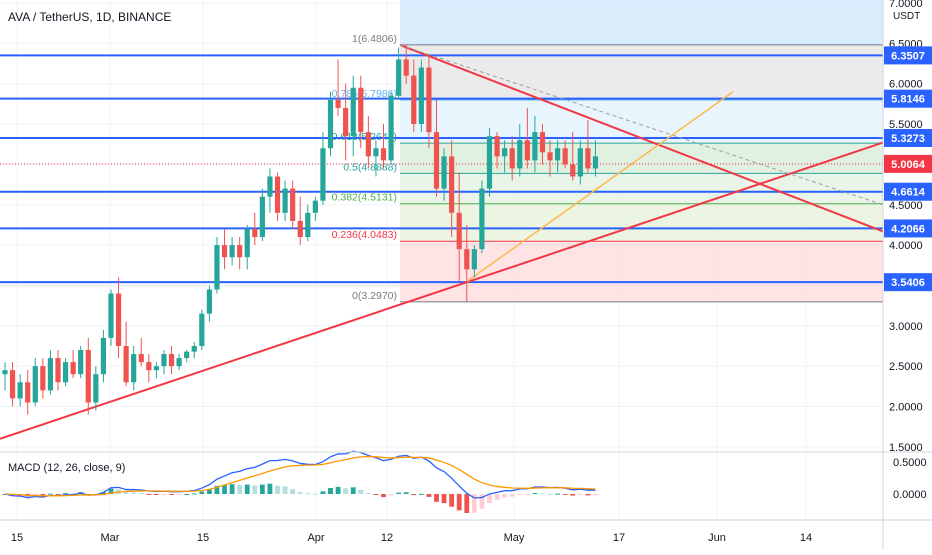 Image resolution: width=932 pixels, height=555 pixels. I want to click on horizontal-level-label: 5.3273, so click(908, 139).